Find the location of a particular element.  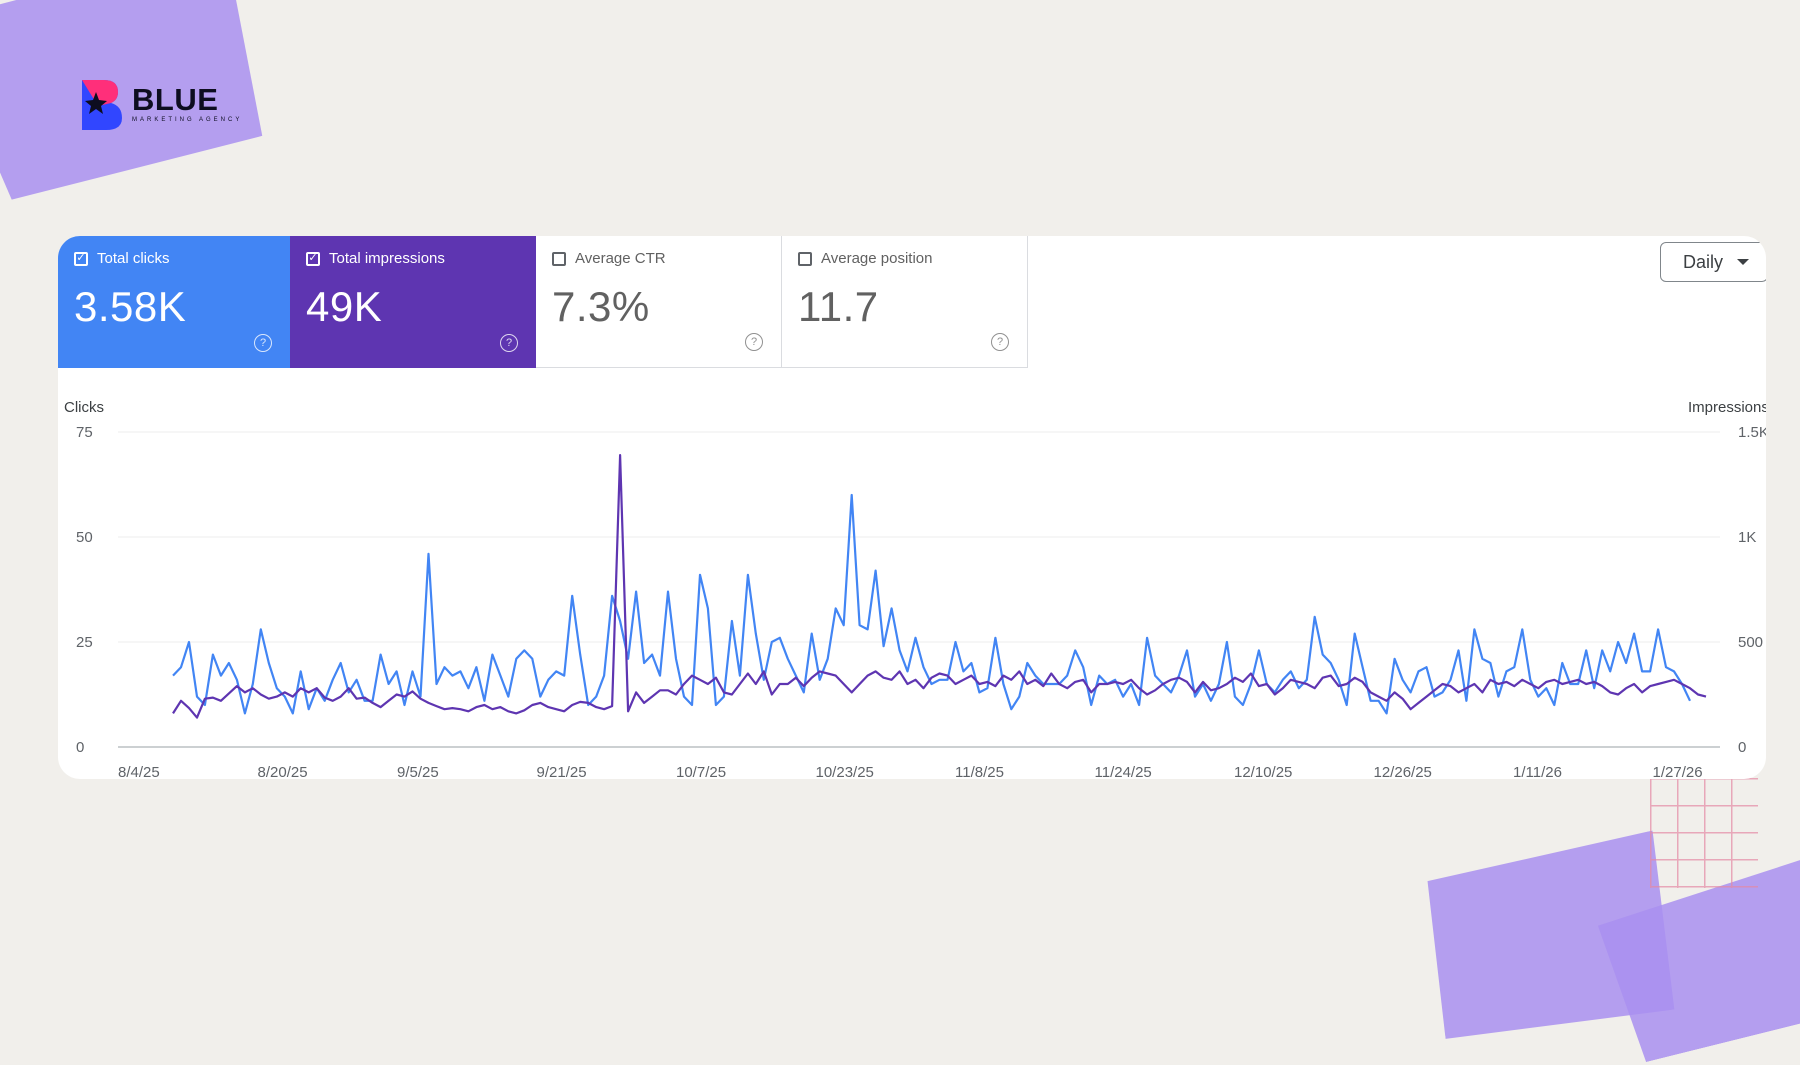

y-tick-label-left: 75 is located at coordinates (84, 432).